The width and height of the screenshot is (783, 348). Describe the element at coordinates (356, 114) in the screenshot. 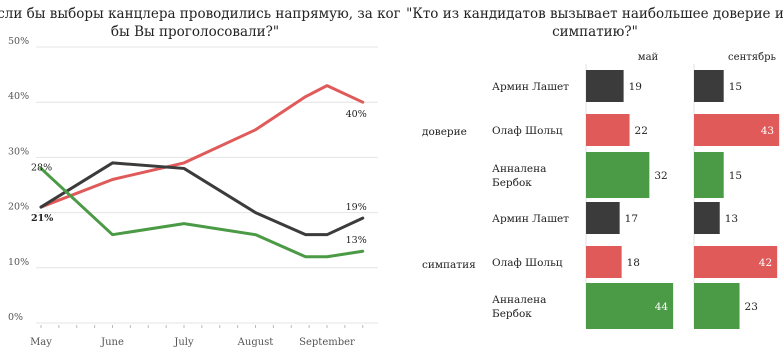

I see `data-label-scholz: 40%` at that location.